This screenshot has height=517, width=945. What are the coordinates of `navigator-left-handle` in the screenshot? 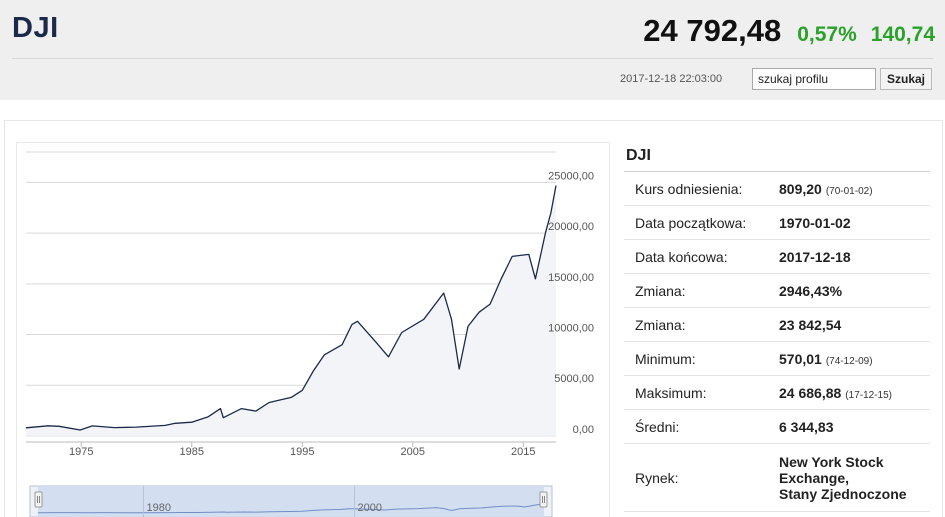 It's located at (38, 499).